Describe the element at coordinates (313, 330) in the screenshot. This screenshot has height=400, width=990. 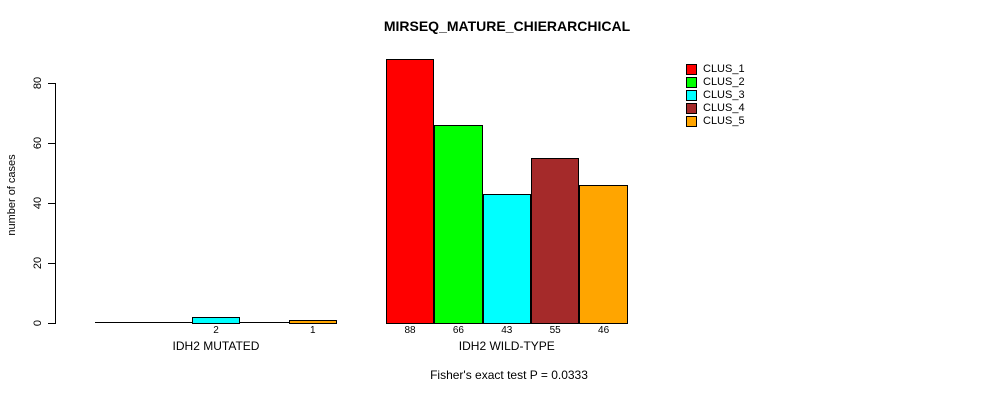
I see `bar-value-label: 1` at that location.